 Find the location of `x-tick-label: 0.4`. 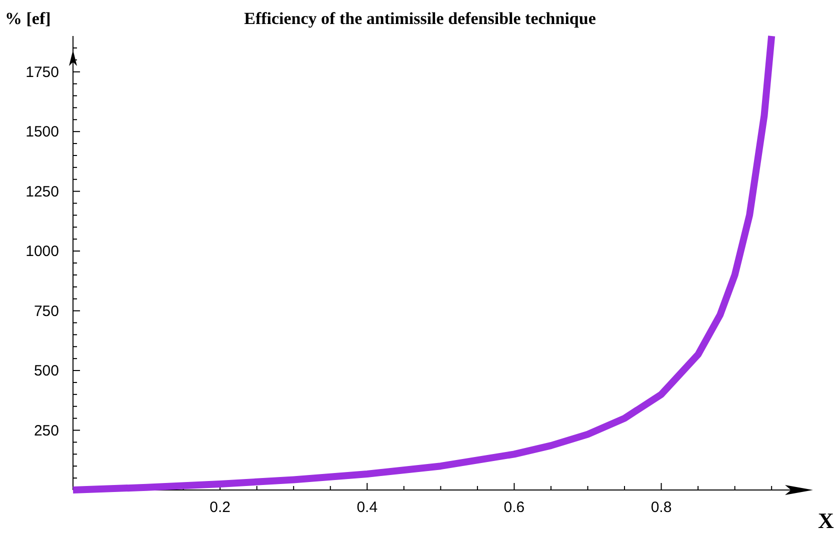

x-tick-label: 0.4 is located at coordinates (367, 507).